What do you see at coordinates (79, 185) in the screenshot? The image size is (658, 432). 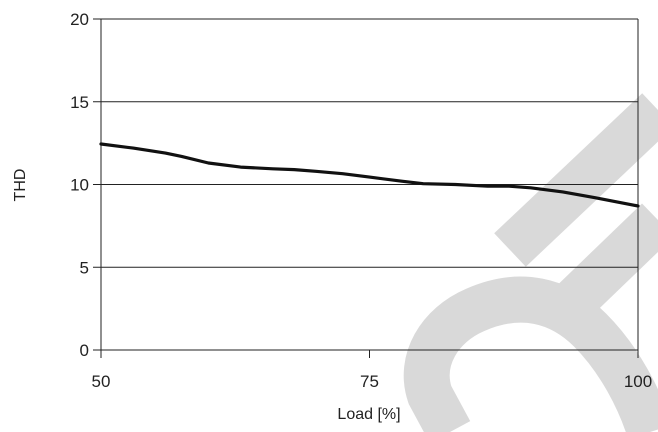 I see `y-tick-label: 10` at bounding box center [79, 185].